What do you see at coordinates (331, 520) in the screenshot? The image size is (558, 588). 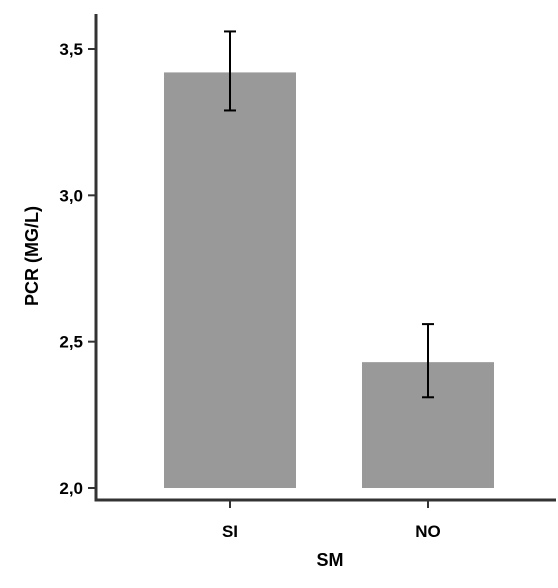 I see `x-axis-ticks: SI NO` at bounding box center [331, 520].